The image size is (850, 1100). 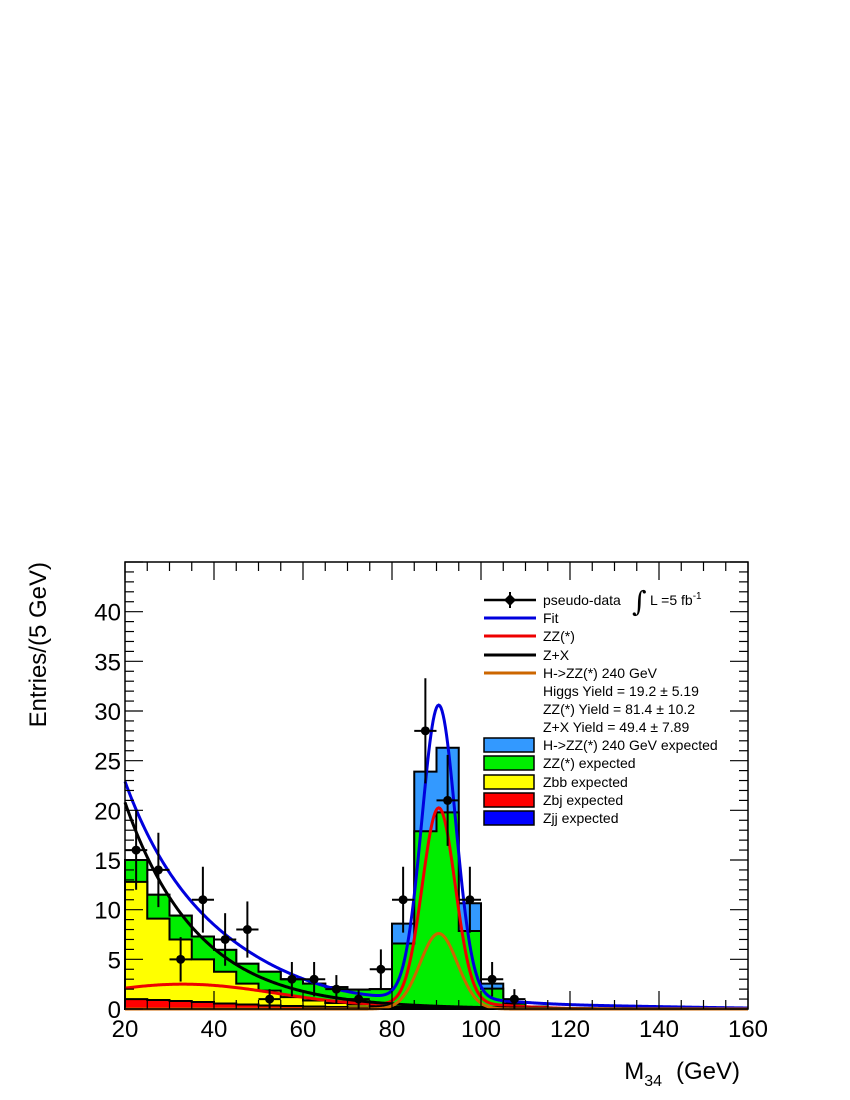 What do you see at coordinates (509, 800) in the screenshot?
I see `legend-zbj-expected-swatch` at bounding box center [509, 800].